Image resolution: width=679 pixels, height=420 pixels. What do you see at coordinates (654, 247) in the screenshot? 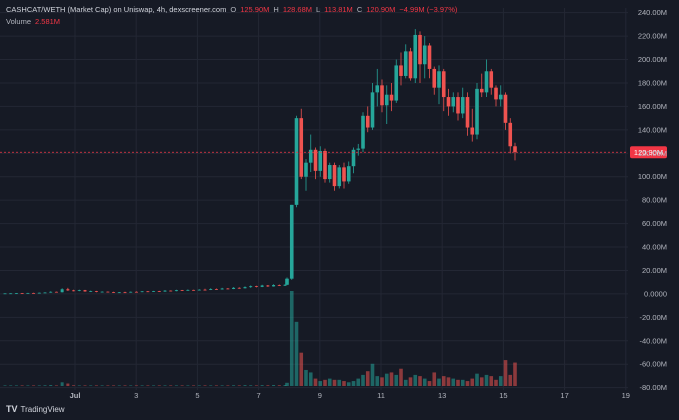
I see `y-tick-label: 40.00M` at bounding box center [654, 247].